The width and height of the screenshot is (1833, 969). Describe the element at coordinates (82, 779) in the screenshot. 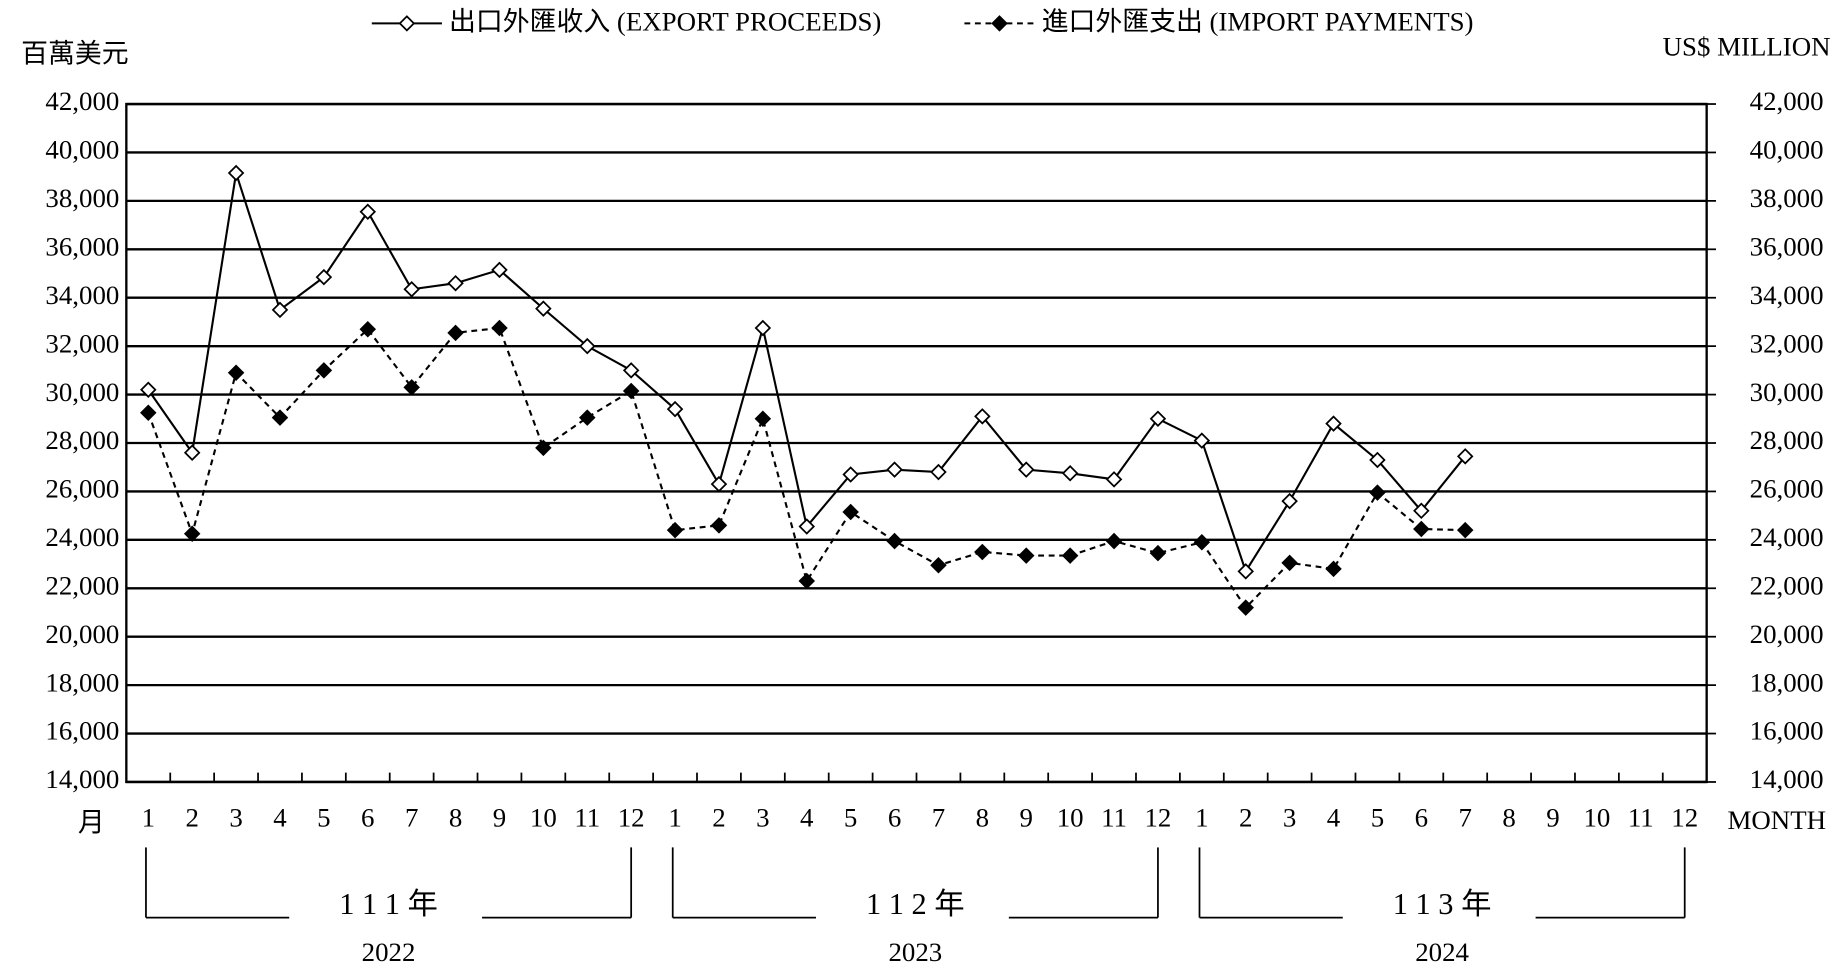

I see `y-tick-label: 14,000` at that location.